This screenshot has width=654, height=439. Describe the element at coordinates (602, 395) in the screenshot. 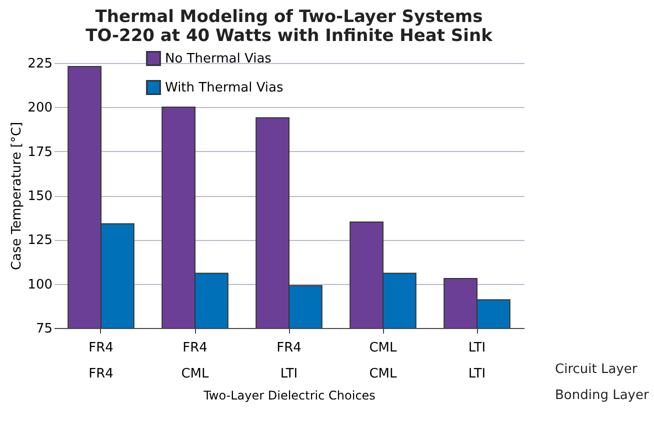

I see `text: Bonding Layer` at that location.